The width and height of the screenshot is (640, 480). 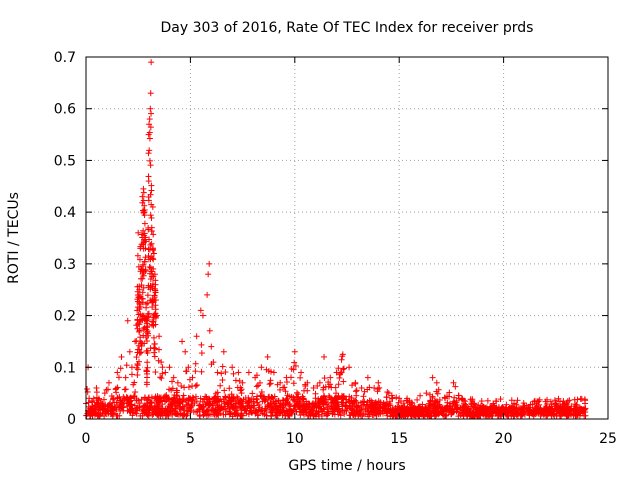 I want to click on y-tick-label: 0.7, so click(x=65, y=58).